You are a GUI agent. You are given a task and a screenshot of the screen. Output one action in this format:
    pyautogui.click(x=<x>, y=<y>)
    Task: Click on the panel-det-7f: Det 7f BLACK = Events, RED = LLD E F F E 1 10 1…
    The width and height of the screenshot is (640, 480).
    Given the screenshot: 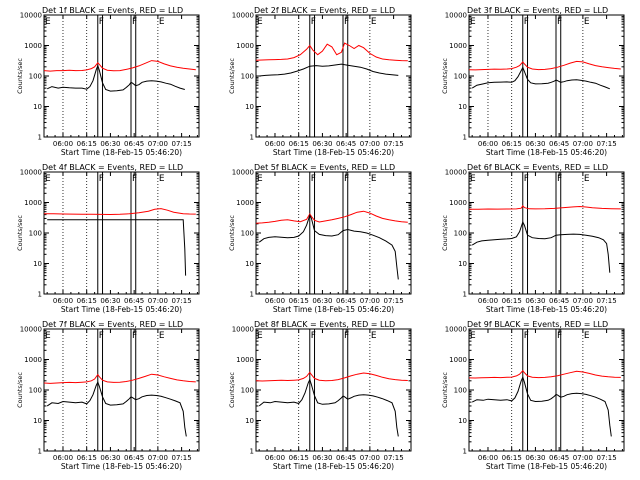 What is the action you would take?
    pyautogui.click(x=108, y=395)
    